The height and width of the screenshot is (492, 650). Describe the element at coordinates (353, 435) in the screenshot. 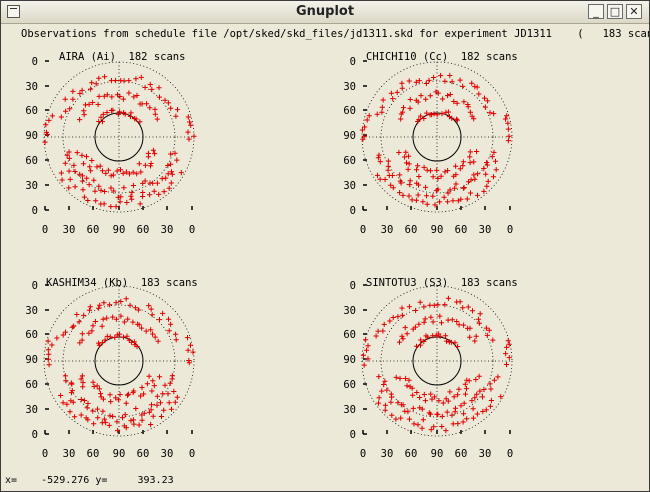

I see `y-tick-label: 0` at that location.